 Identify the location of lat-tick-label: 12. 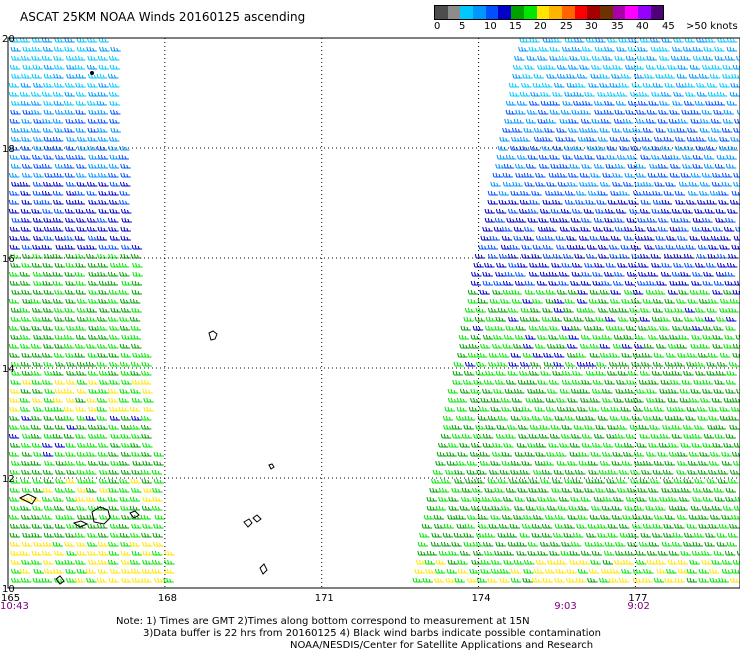
(8, 479).